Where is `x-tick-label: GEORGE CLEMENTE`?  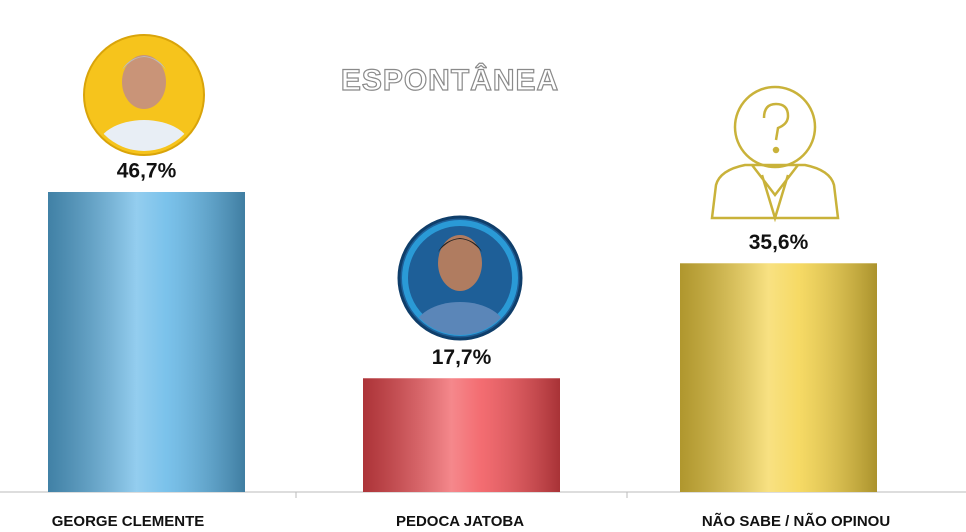 x-tick-label: GEORGE CLEMENTE is located at coordinates (128, 521).